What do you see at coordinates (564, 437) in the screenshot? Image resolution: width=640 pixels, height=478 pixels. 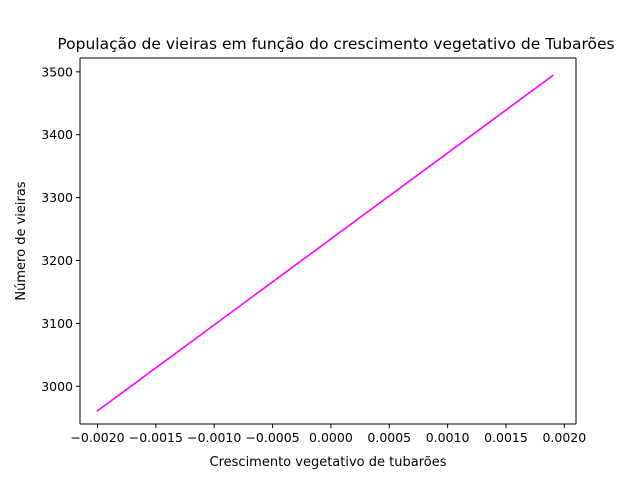 I see `x-tick-label: 0.0020` at bounding box center [564, 437].